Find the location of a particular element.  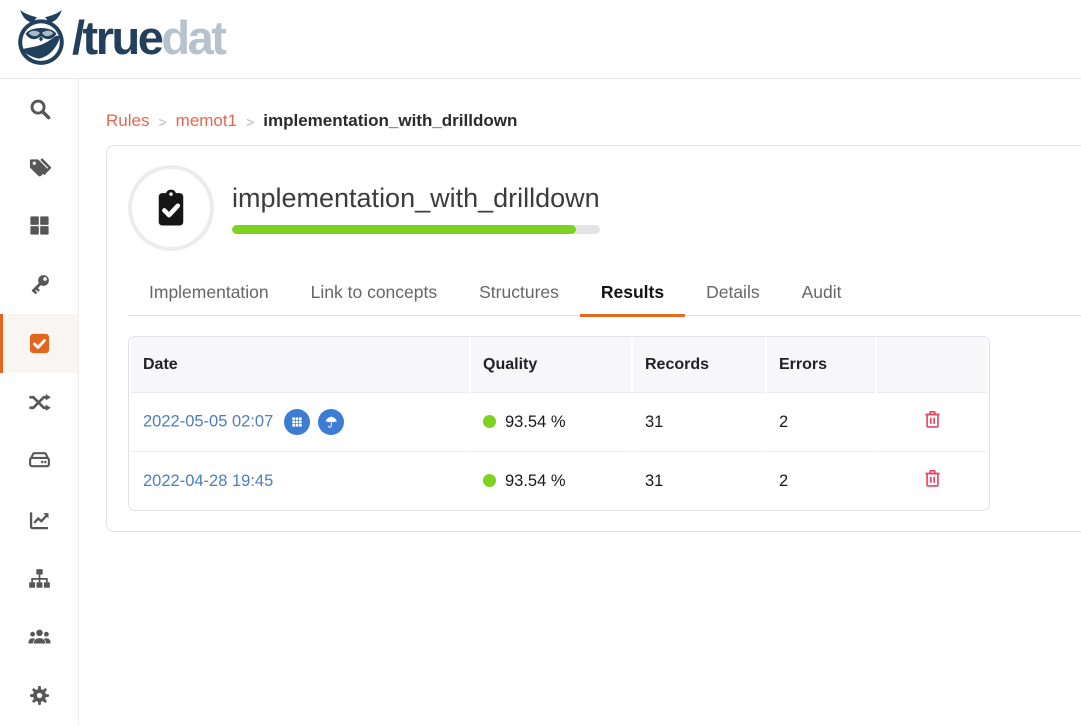

breadcrumb-link: memot1 is located at coordinates (206, 120).